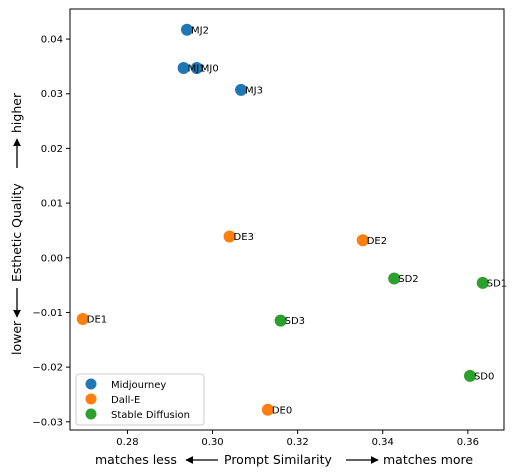 The height and width of the screenshot is (473, 517). Describe the element at coordinates (212, 442) in the screenshot. I see `x-tick-label: 0.30` at that location.